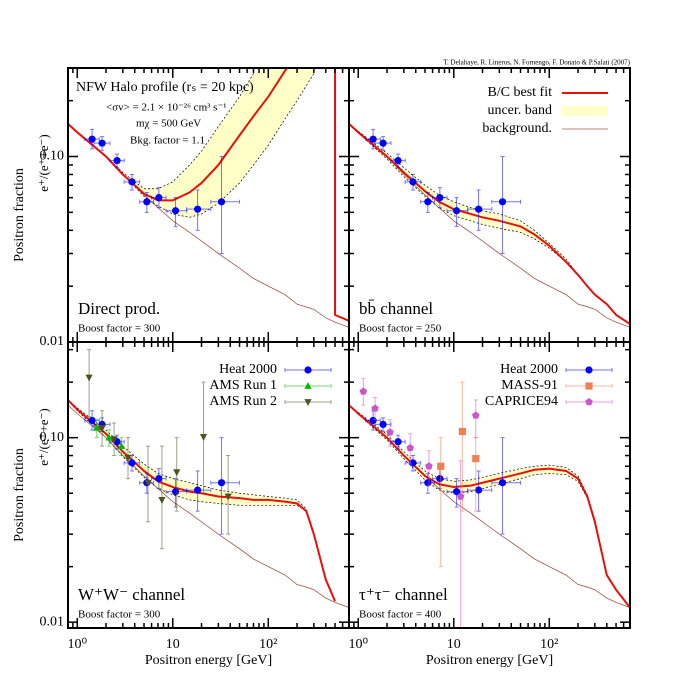  What do you see at coordinates (131, 594) in the screenshot?
I see `channel-label: W⁺W⁻ channel` at bounding box center [131, 594].